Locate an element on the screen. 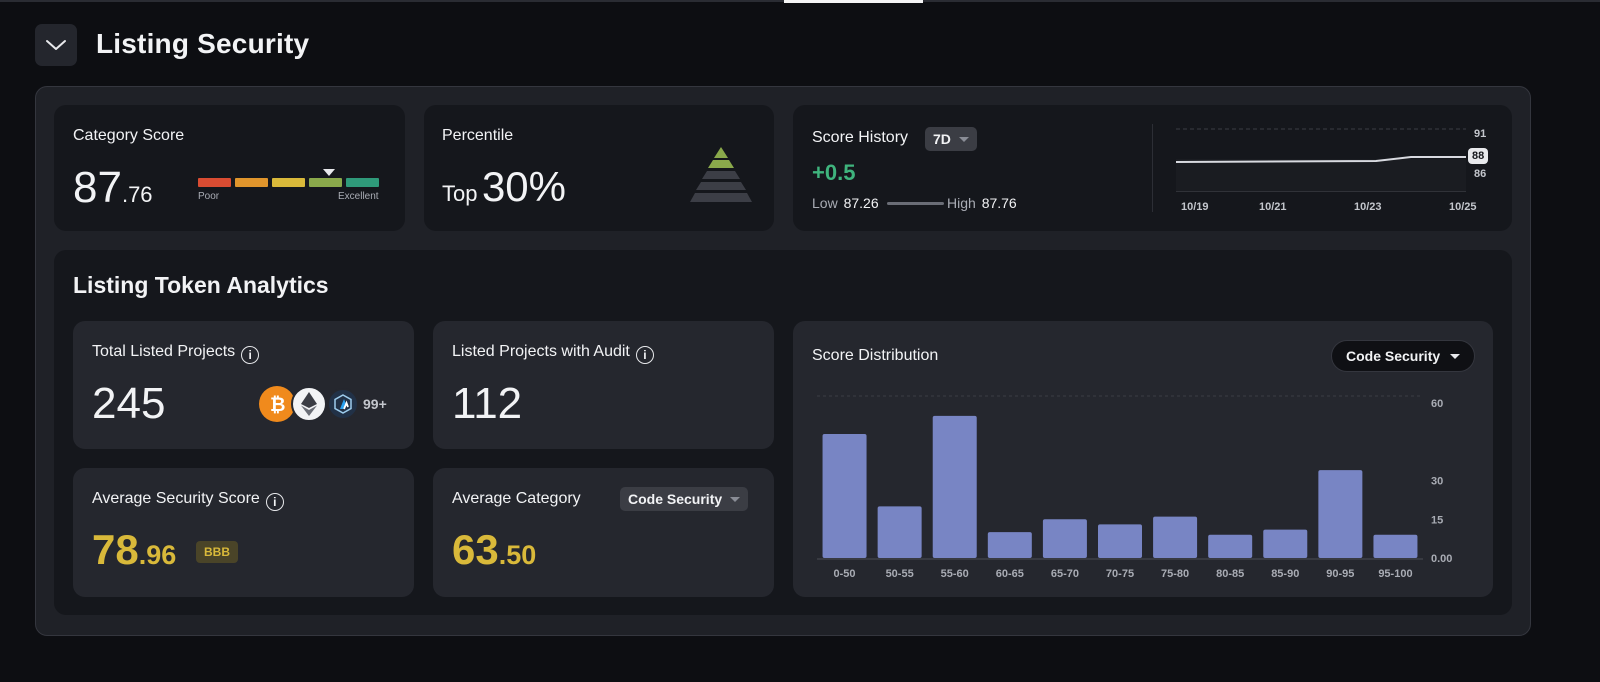  total-listed-card: Total Listed Projects i 245 ₿ 99+ is located at coordinates (243, 385).